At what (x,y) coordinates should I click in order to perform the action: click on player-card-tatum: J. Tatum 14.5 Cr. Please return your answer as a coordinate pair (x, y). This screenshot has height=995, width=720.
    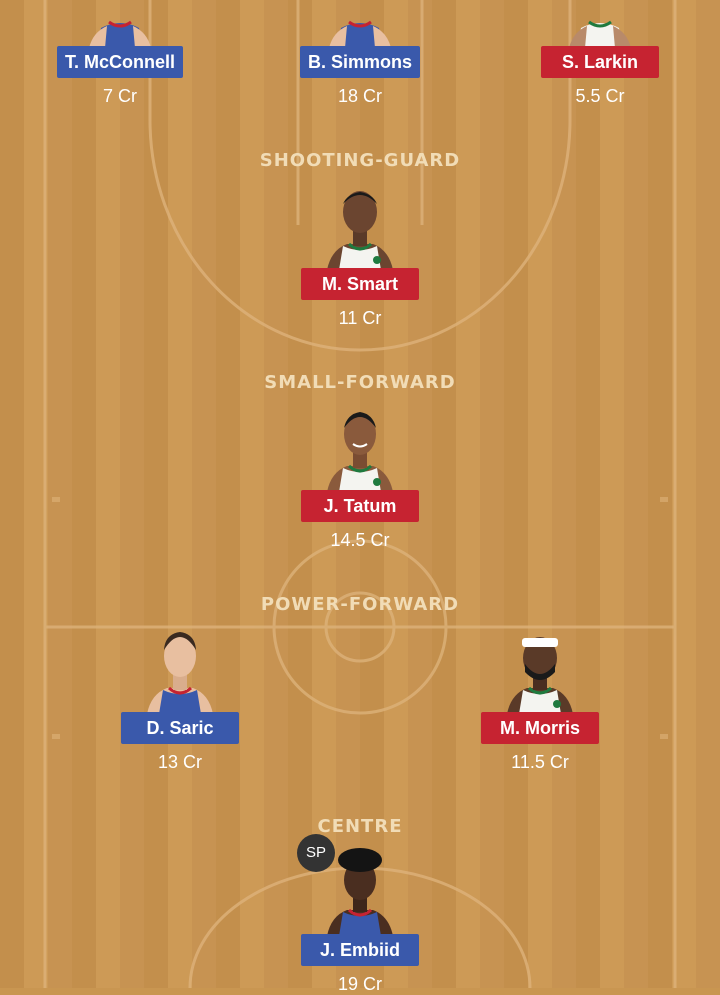
    Looking at the image, I should click on (360, 476).